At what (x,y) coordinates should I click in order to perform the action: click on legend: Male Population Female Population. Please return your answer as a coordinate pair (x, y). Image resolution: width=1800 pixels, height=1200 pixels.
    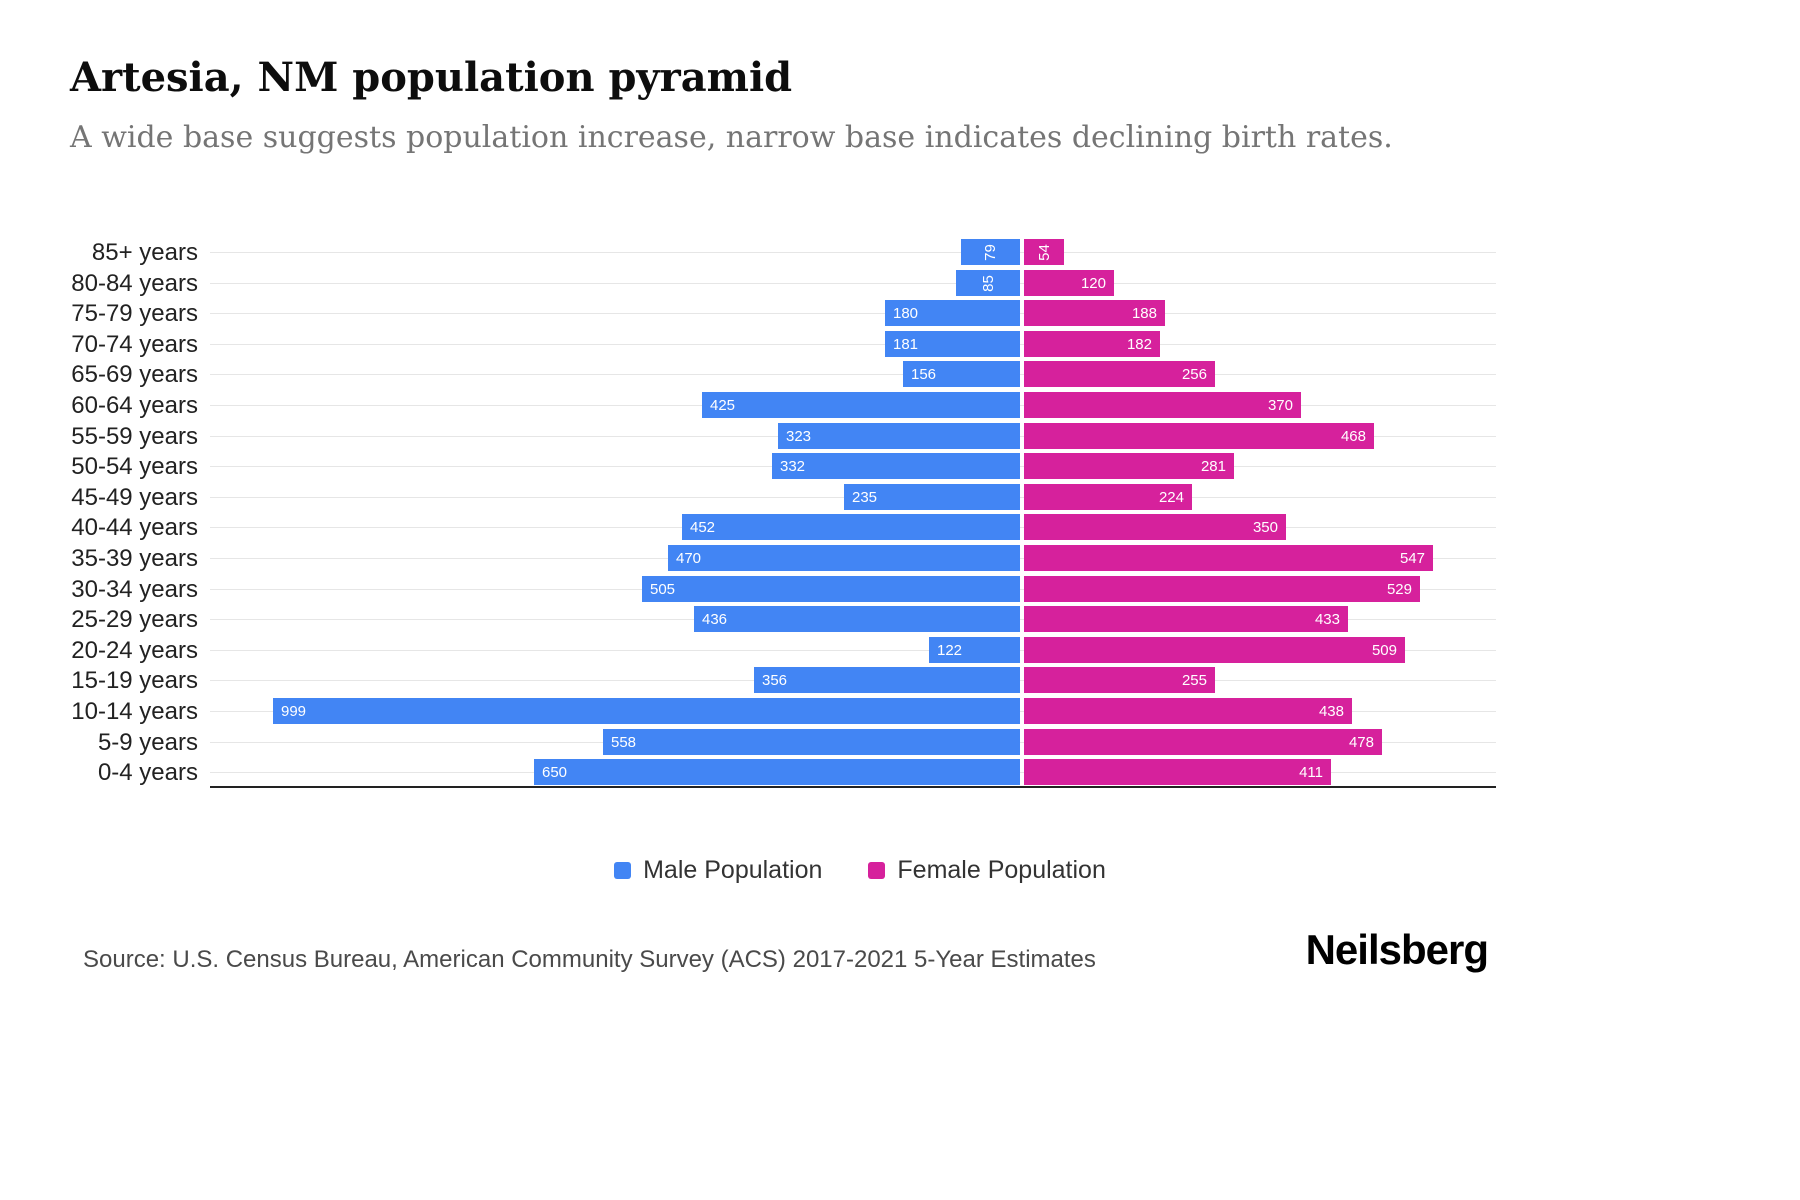
    Looking at the image, I should click on (860, 870).